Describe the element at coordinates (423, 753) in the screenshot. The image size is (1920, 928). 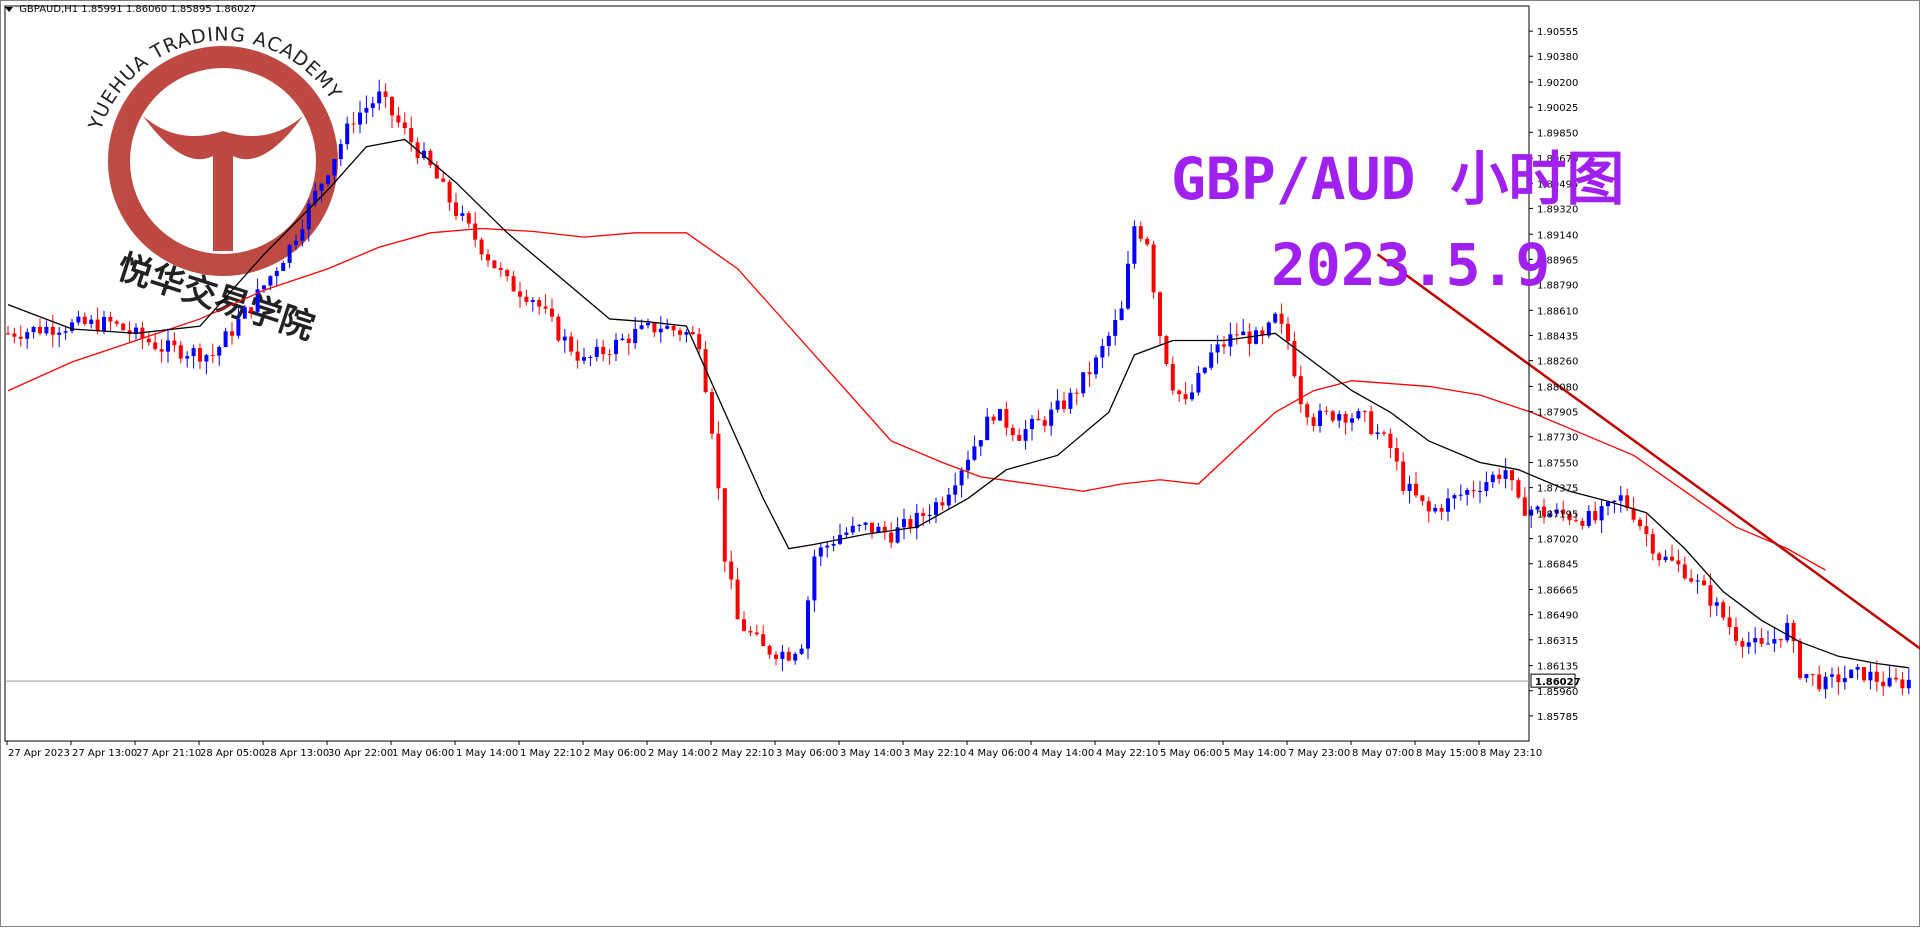
I see `time-axis-label: 1 May 06:00` at that location.